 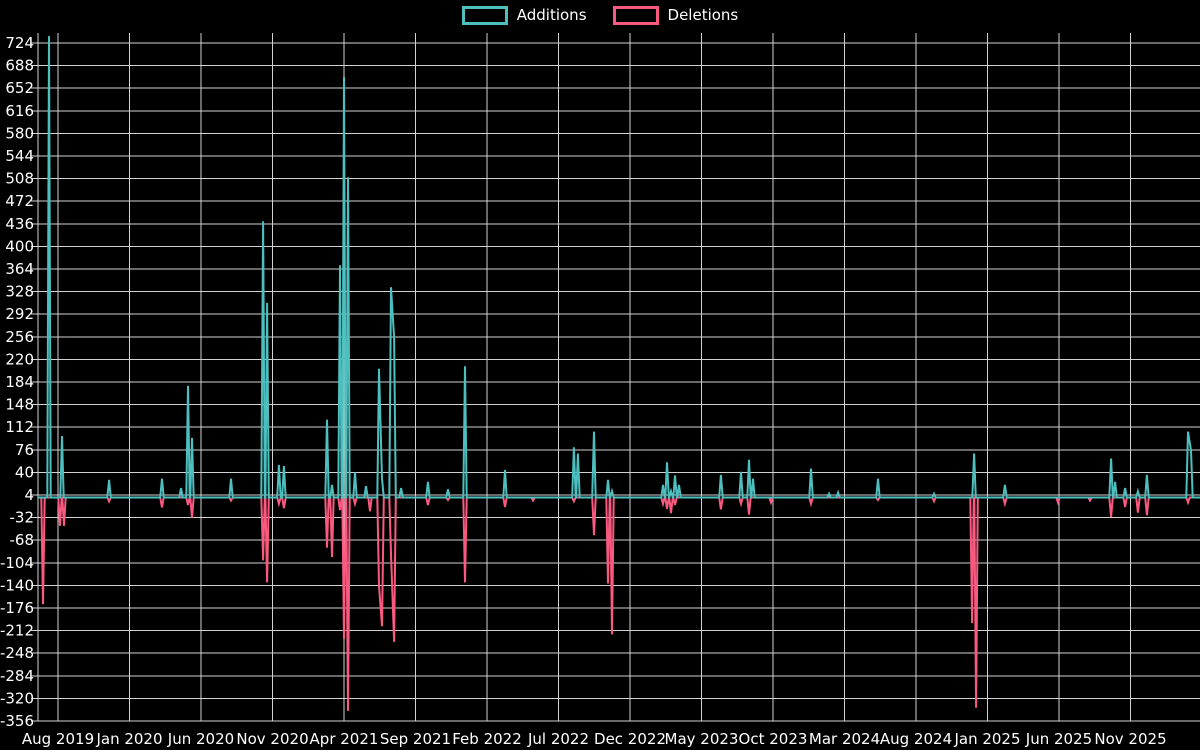 I want to click on y-axis-tick-label: -176, so click(x=17, y=608).